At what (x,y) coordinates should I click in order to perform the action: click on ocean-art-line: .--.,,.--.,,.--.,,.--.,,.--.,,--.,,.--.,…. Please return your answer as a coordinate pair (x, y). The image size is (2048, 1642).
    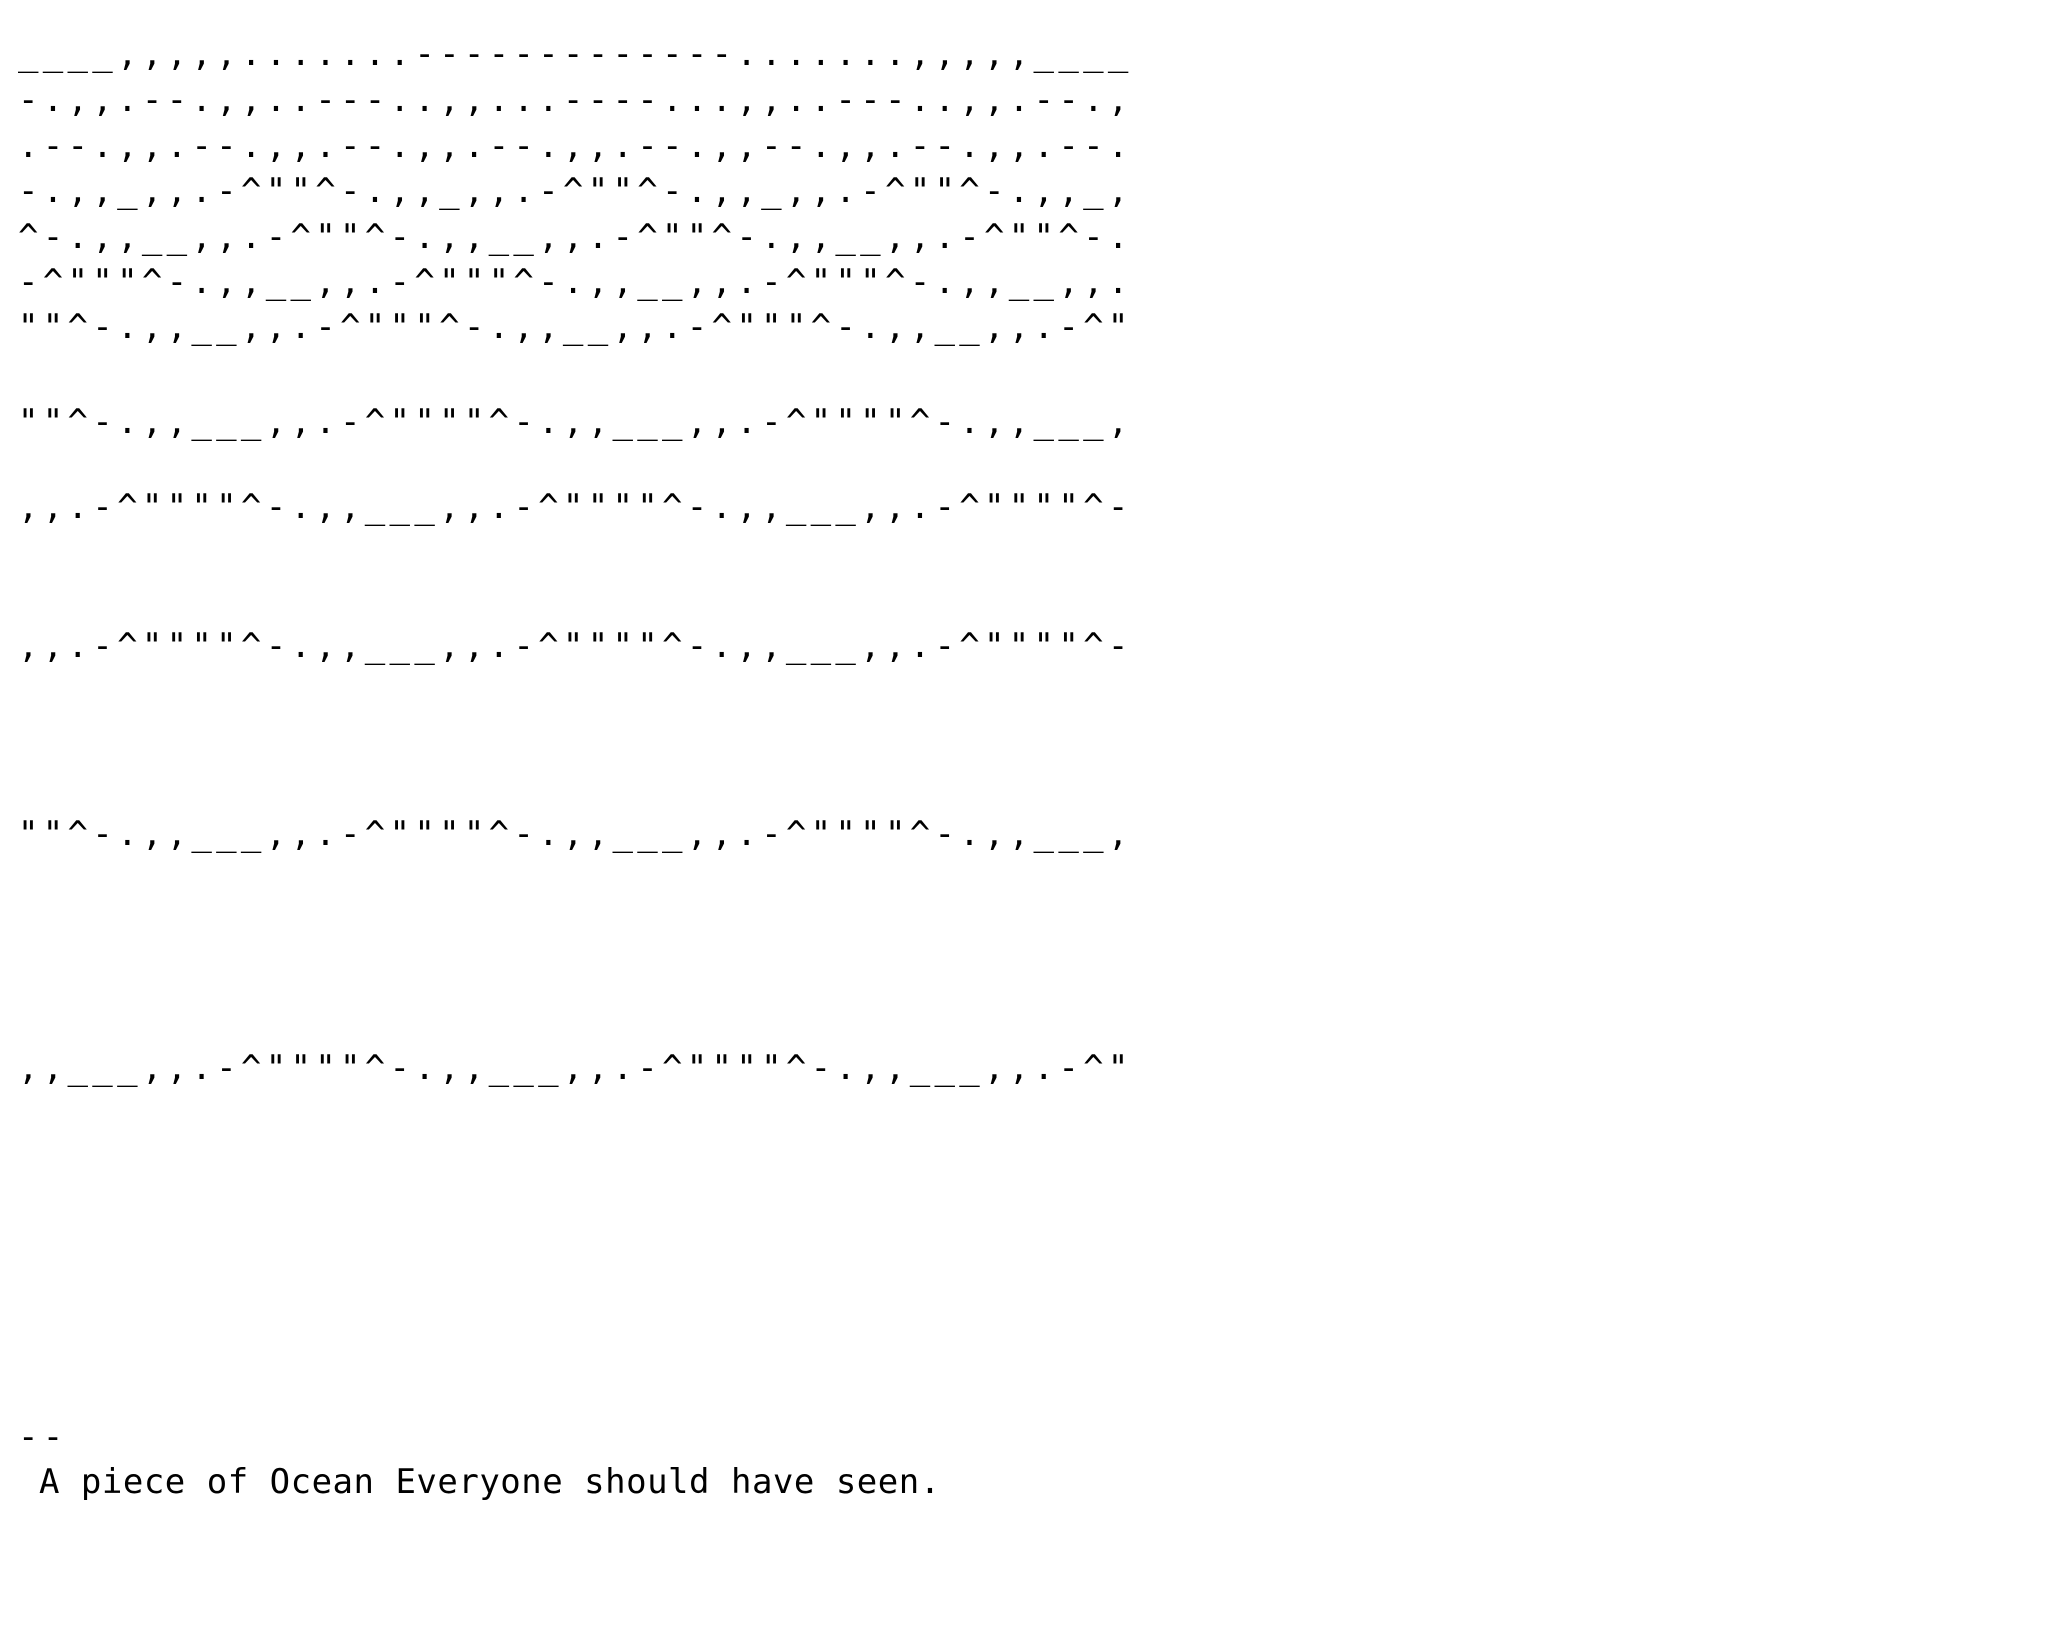
    Looking at the image, I should click on (575, 146).